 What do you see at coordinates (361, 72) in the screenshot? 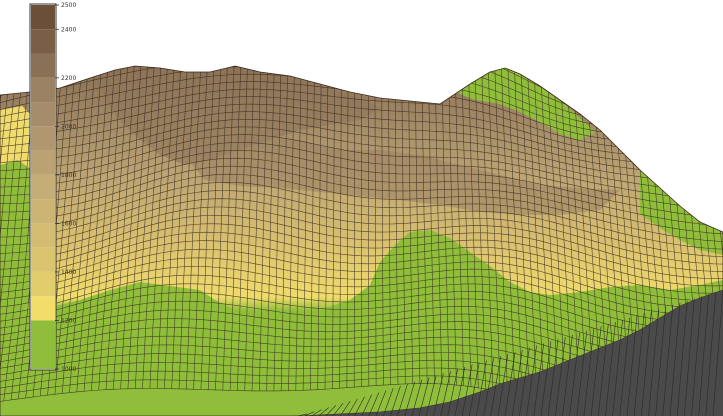
I see `mesh-row` at bounding box center [361, 72].